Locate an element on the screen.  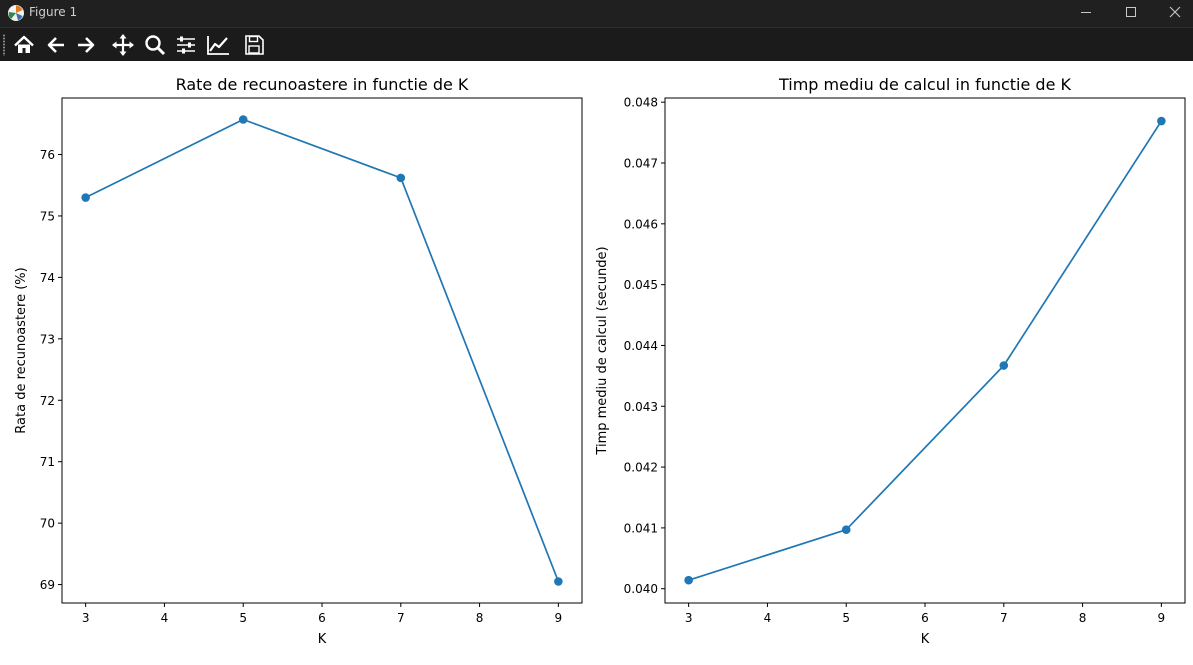
back-button is located at coordinates (56, 45).